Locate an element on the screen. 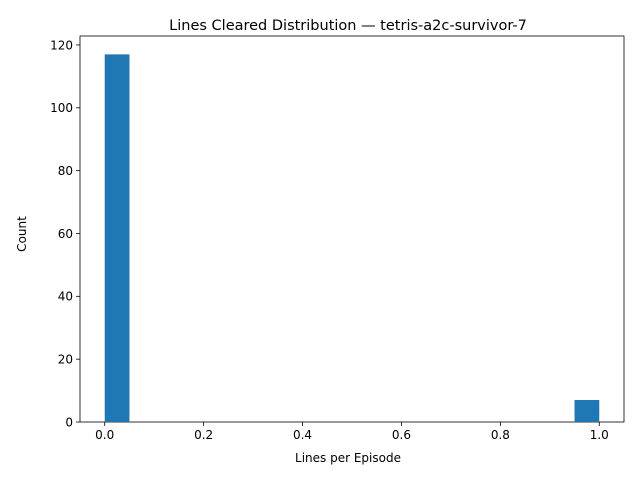 This screenshot has width=640, height=480. y-tick-label: 80 is located at coordinates (65, 171).